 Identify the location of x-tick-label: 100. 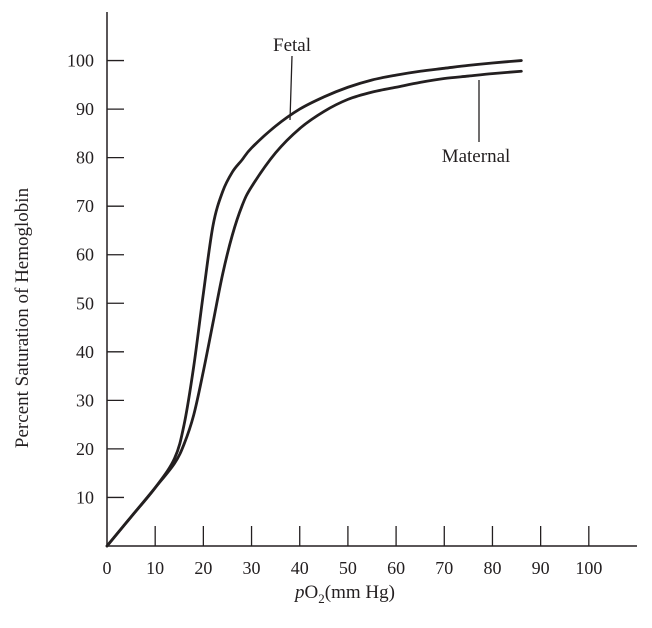
(588, 568).